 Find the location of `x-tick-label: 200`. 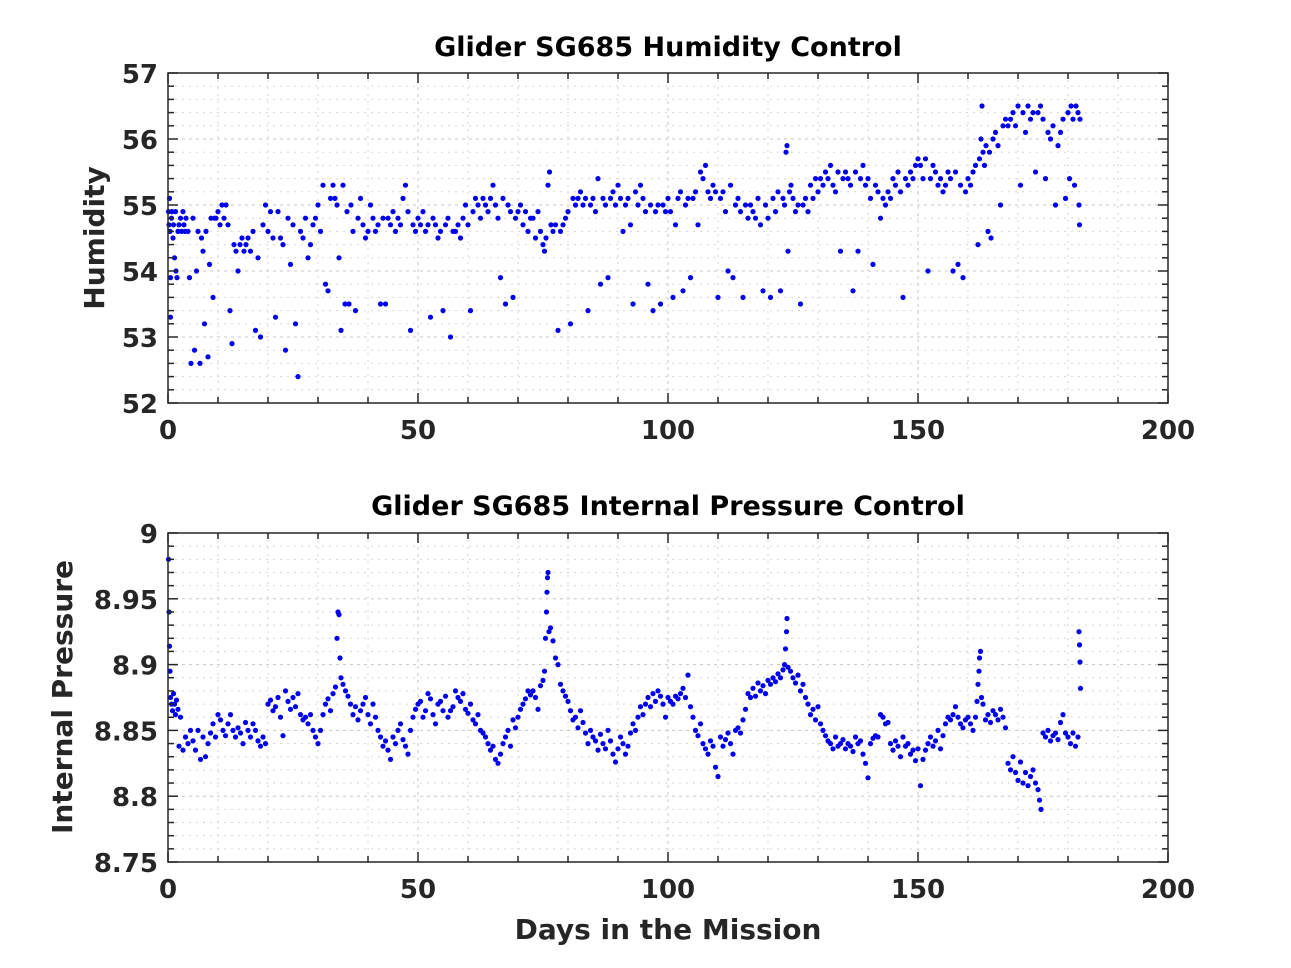

x-tick-label: 200 is located at coordinates (1168, 890).